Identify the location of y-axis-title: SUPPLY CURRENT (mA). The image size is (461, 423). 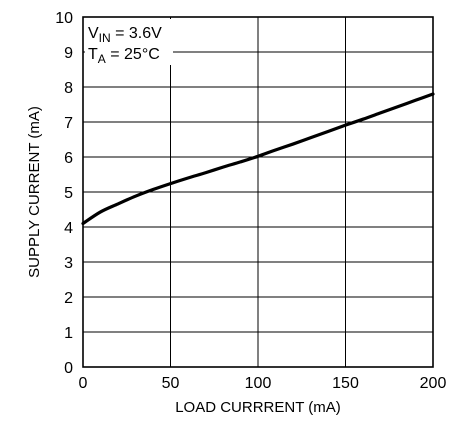
(34, 192).